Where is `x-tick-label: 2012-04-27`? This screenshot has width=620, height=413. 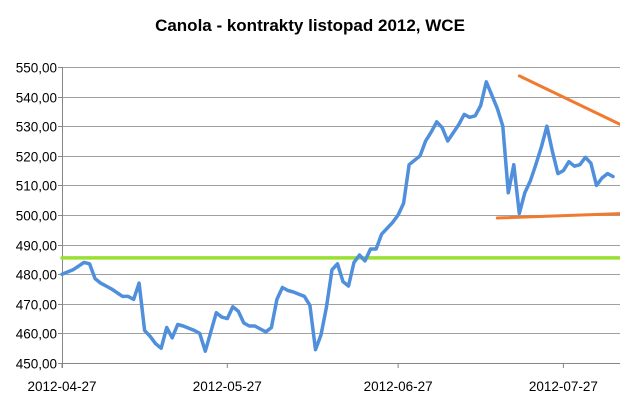 x-tick-label: 2012-04-27 is located at coordinates (61, 386).